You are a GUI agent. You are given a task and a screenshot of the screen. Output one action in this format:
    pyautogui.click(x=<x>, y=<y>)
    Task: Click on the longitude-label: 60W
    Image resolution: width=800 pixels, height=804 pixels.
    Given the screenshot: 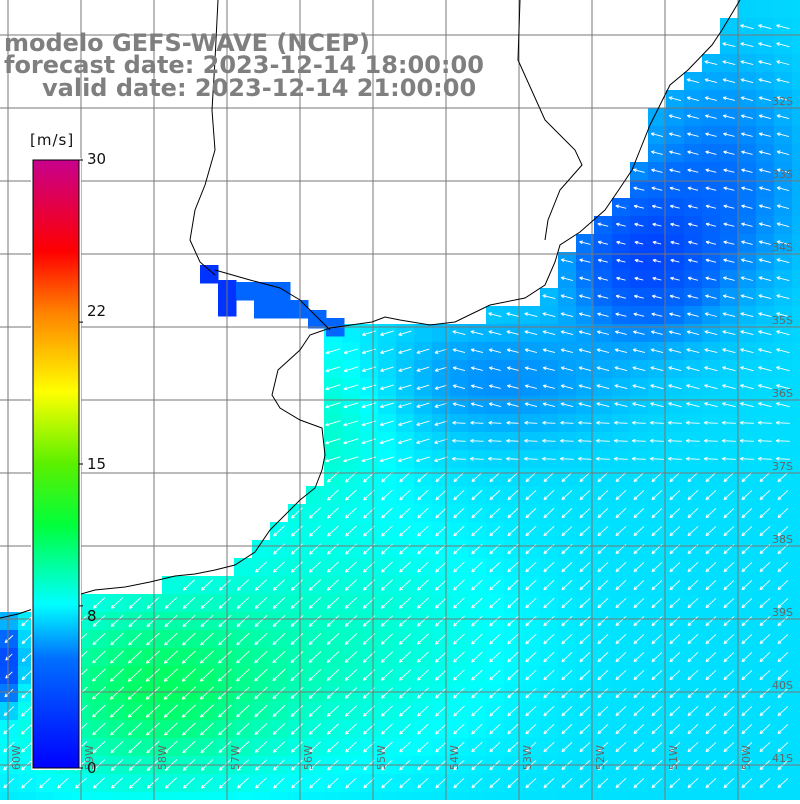 What is the action you would take?
    pyautogui.click(x=16, y=757)
    